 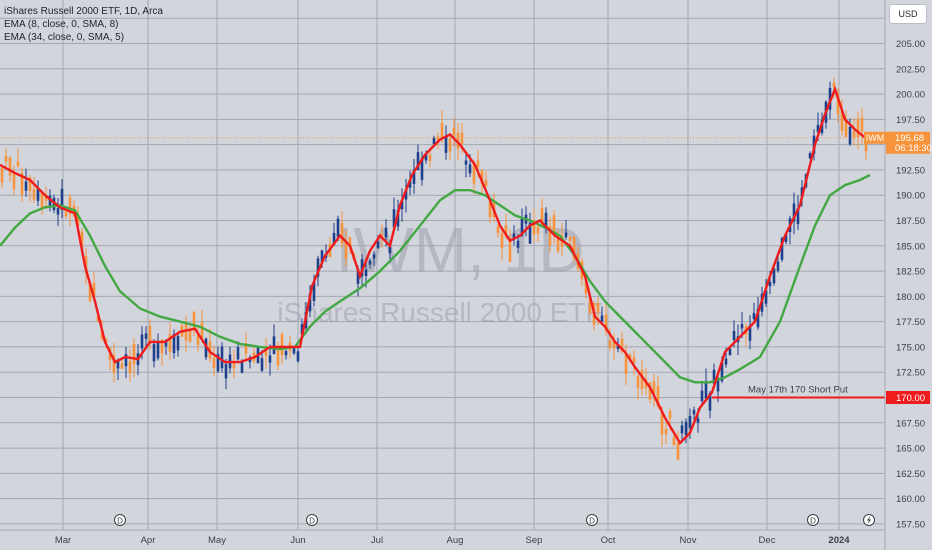 I want to click on month-label: Dec, so click(x=767, y=540).